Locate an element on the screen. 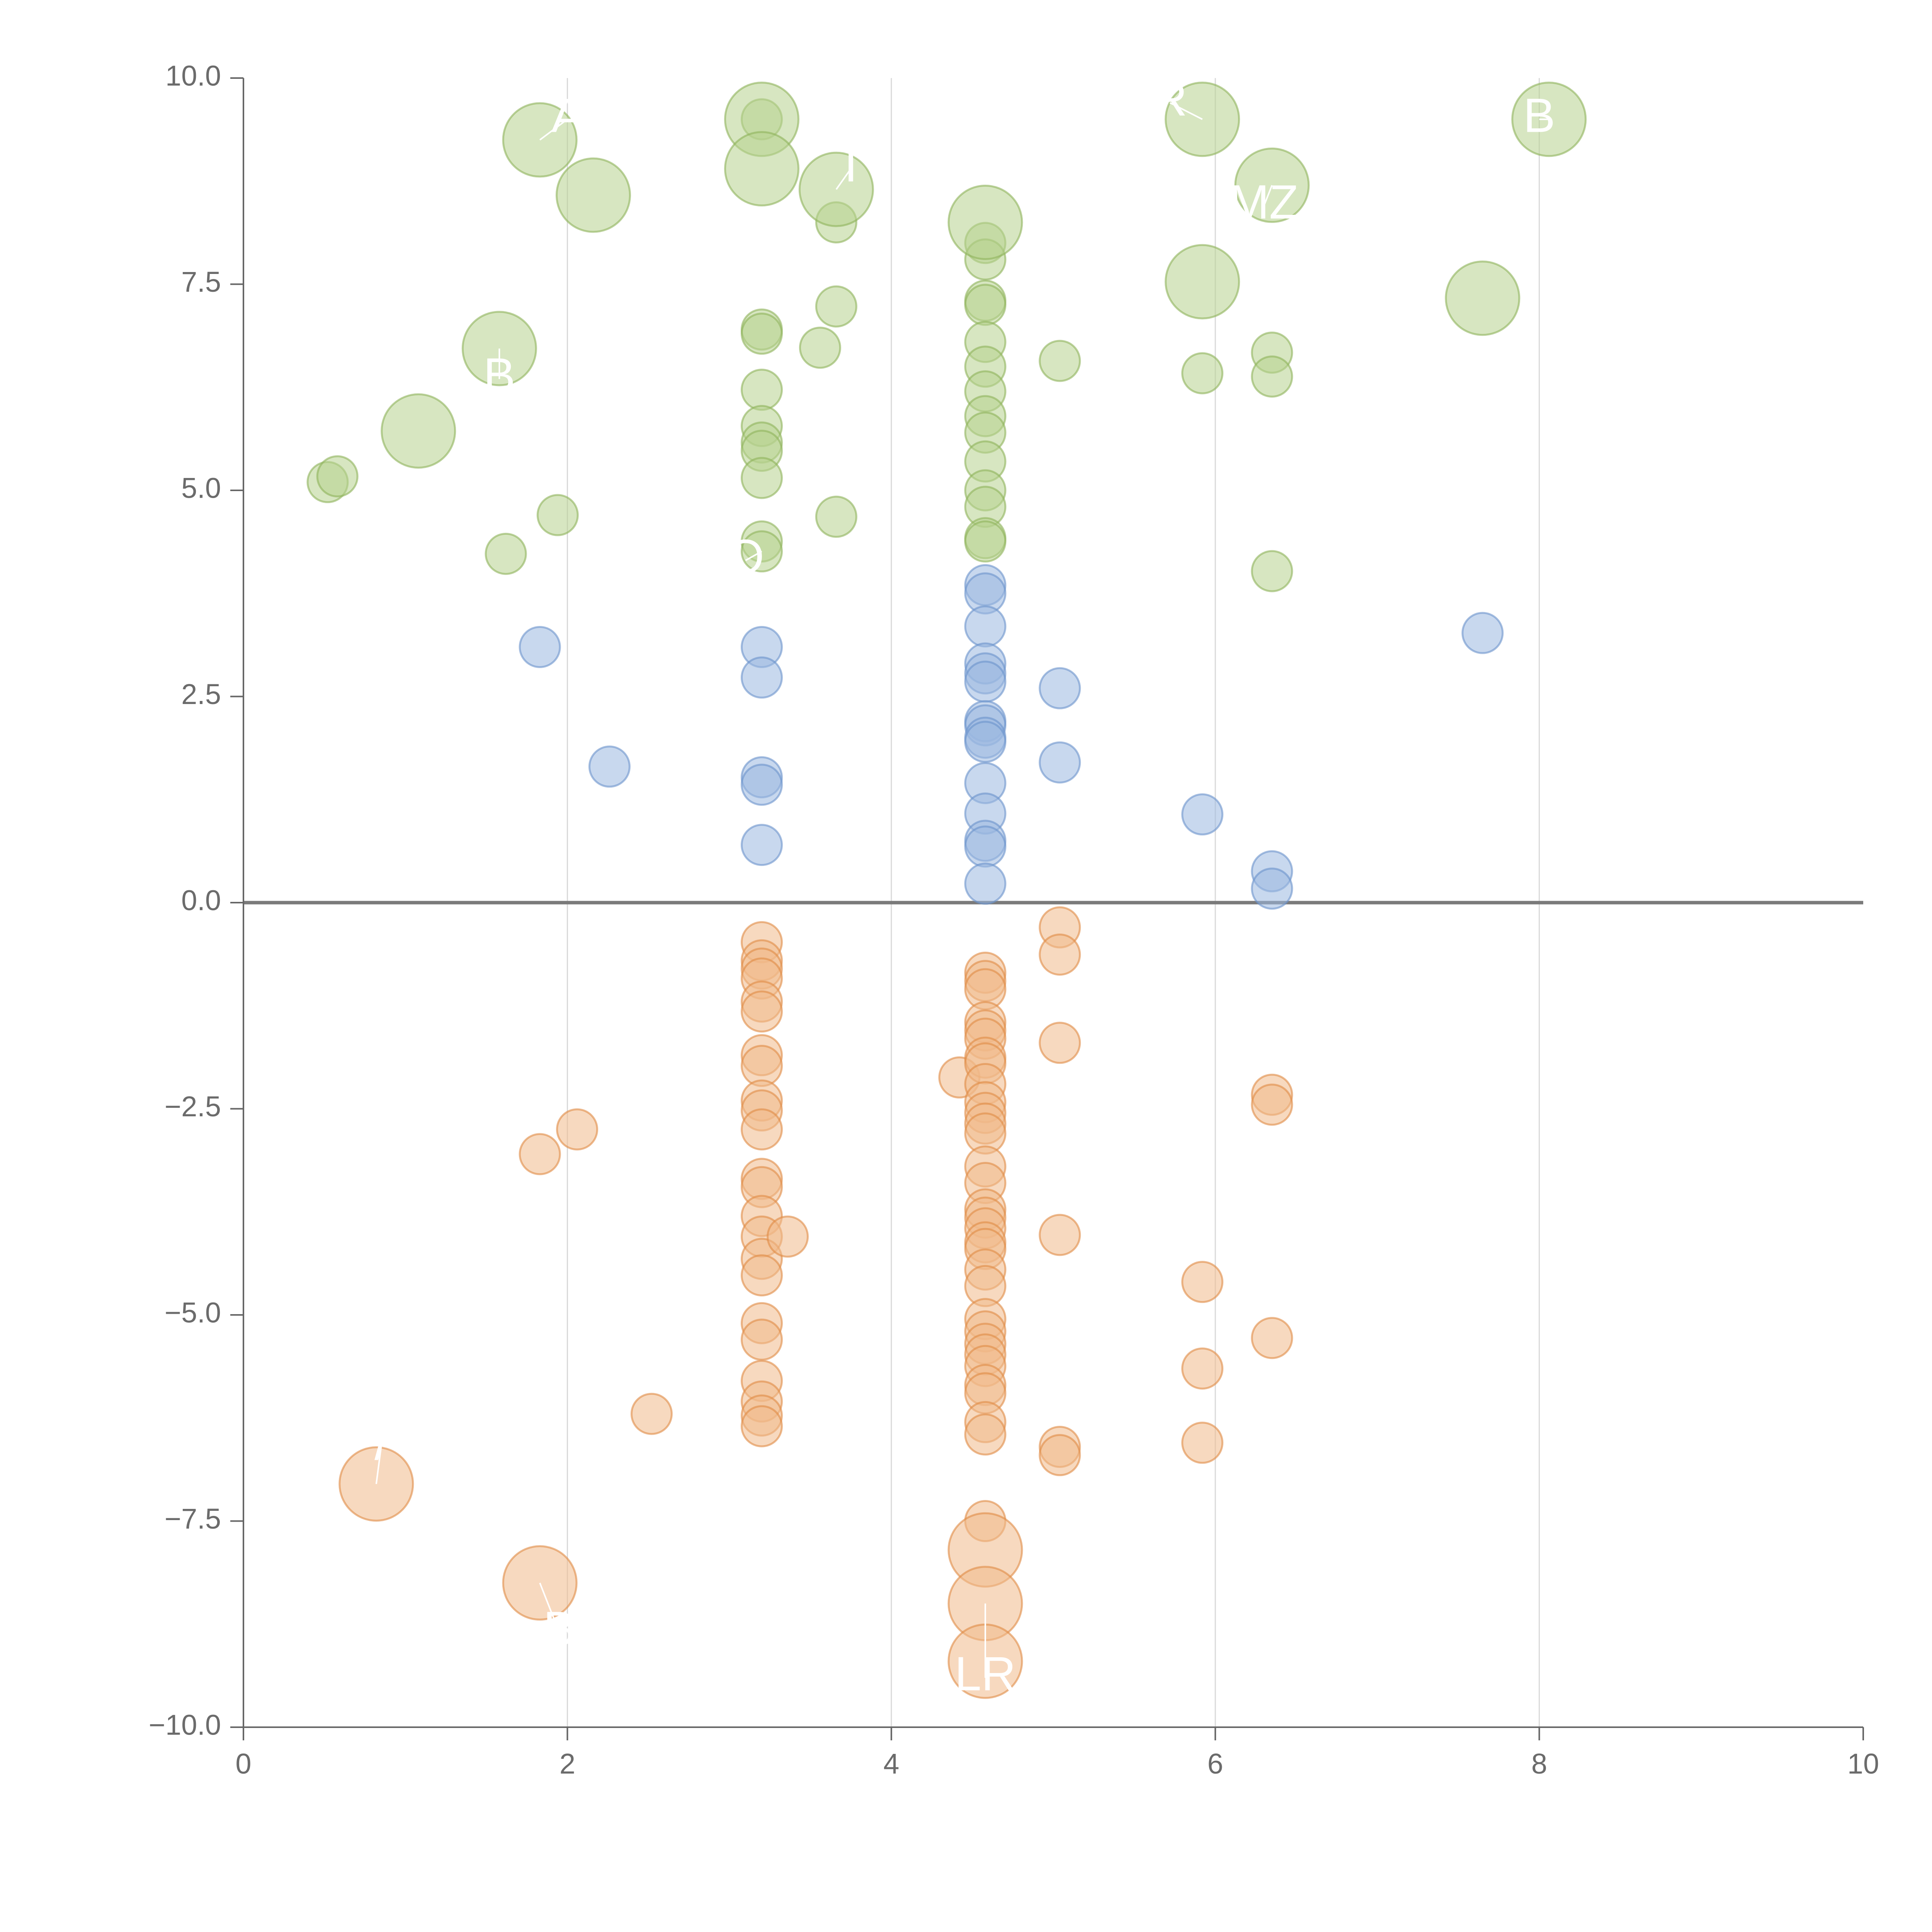 The image size is (1932, 1932). annotation-label: A is located at coordinates (567, 116).